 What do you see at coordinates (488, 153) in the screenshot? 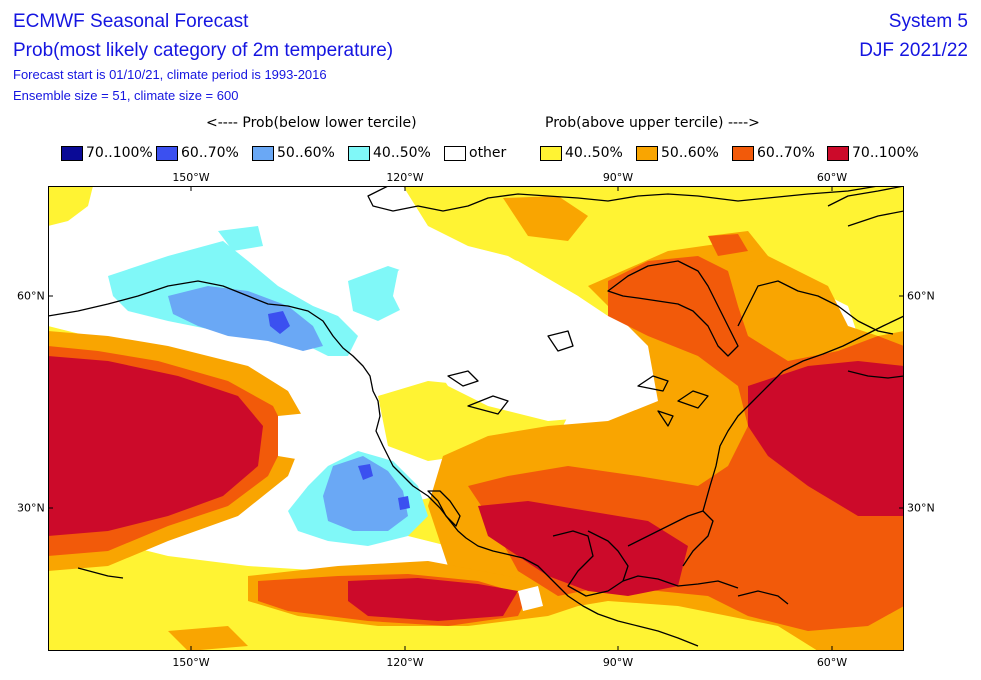
I see `legend-label: other` at bounding box center [488, 153].